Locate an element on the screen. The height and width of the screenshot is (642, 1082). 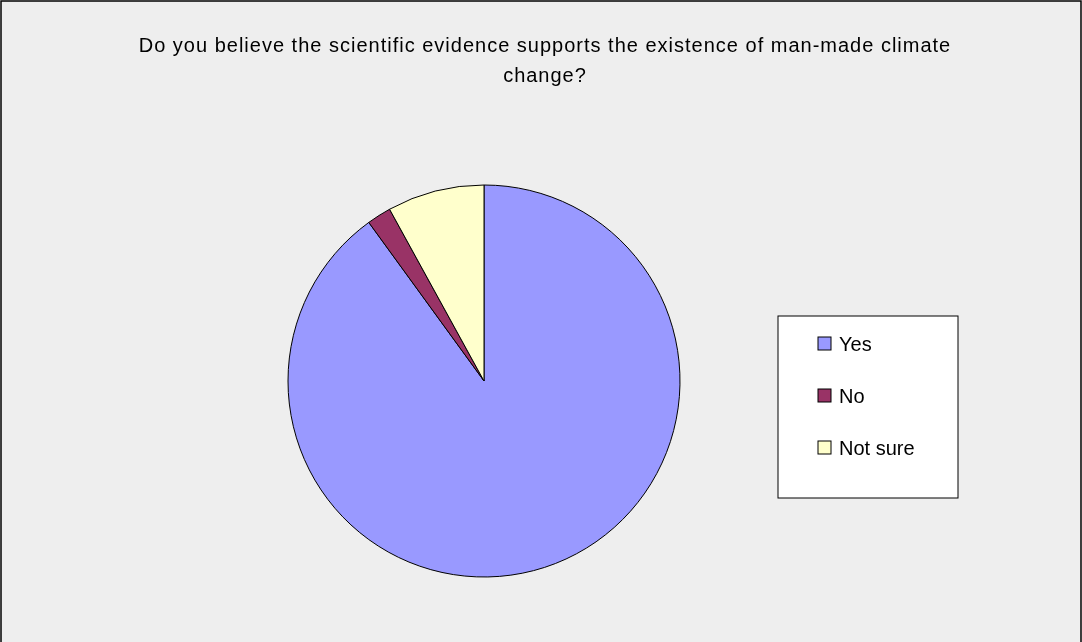
legend-label: Yes is located at coordinates (855, 344).